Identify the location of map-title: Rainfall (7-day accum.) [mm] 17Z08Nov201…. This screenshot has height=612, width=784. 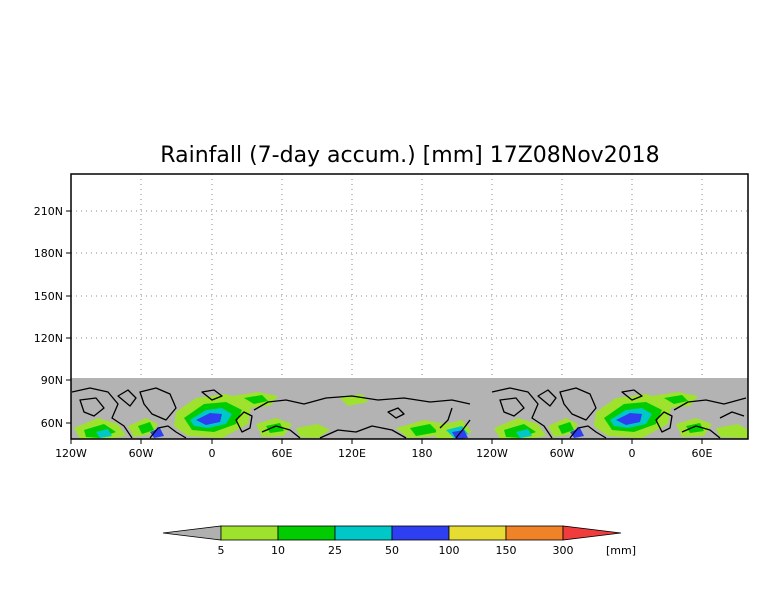
(409, 155).